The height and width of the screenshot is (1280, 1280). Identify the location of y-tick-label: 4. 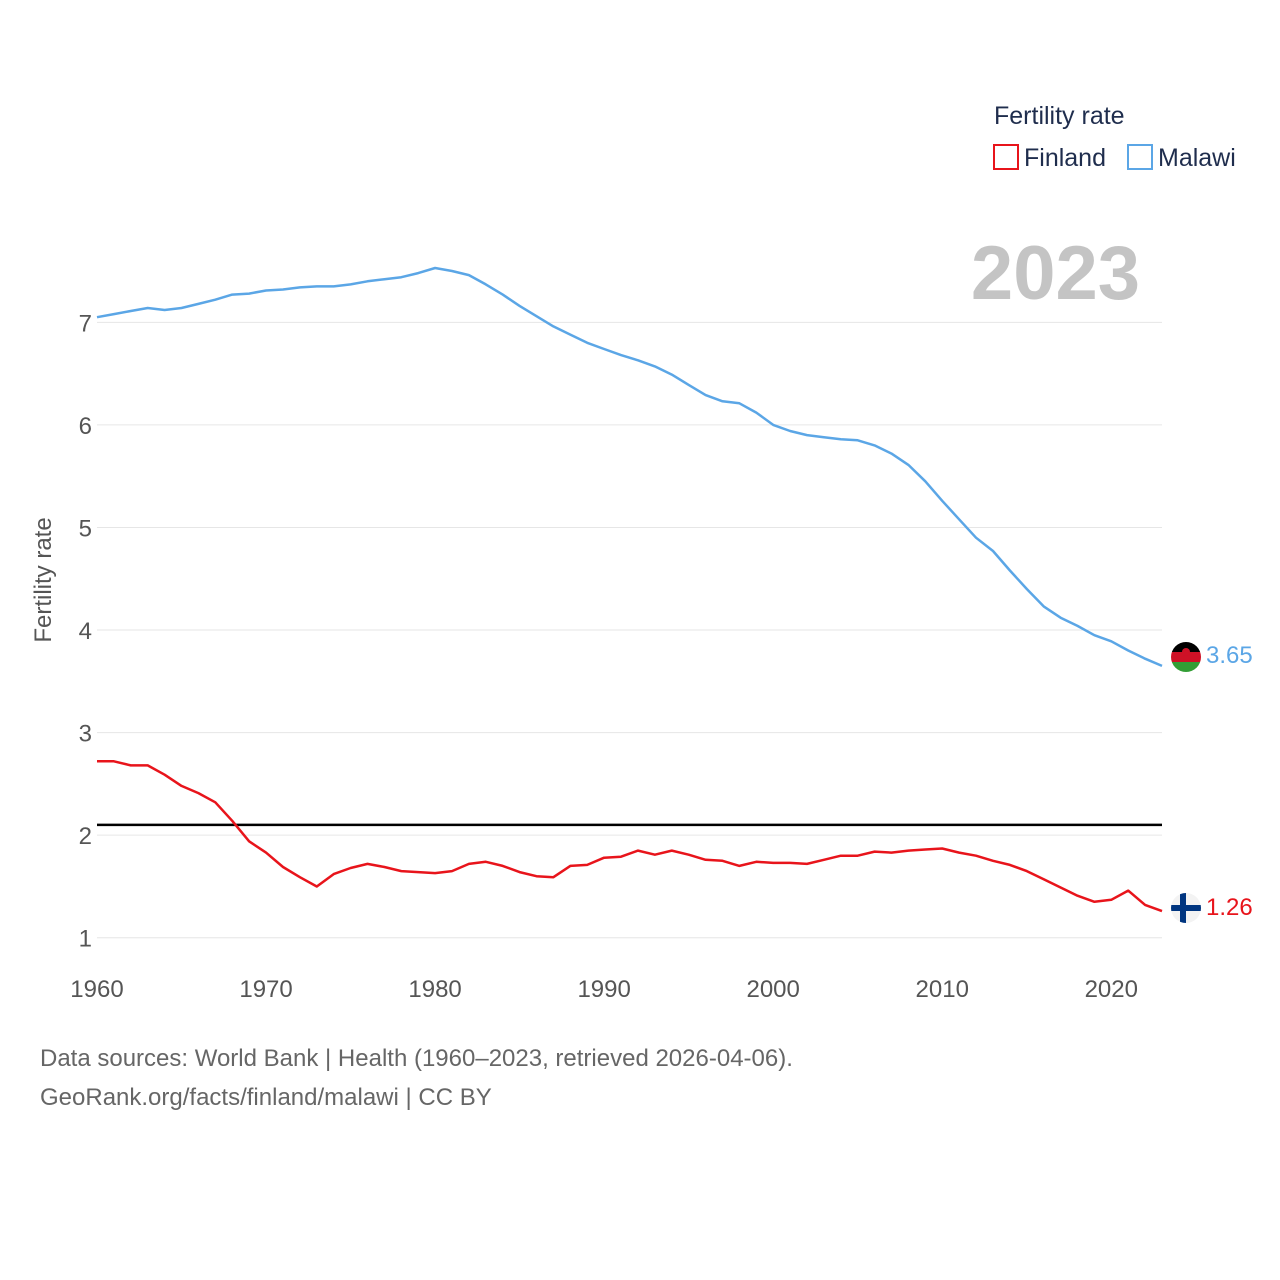
(85, 631).